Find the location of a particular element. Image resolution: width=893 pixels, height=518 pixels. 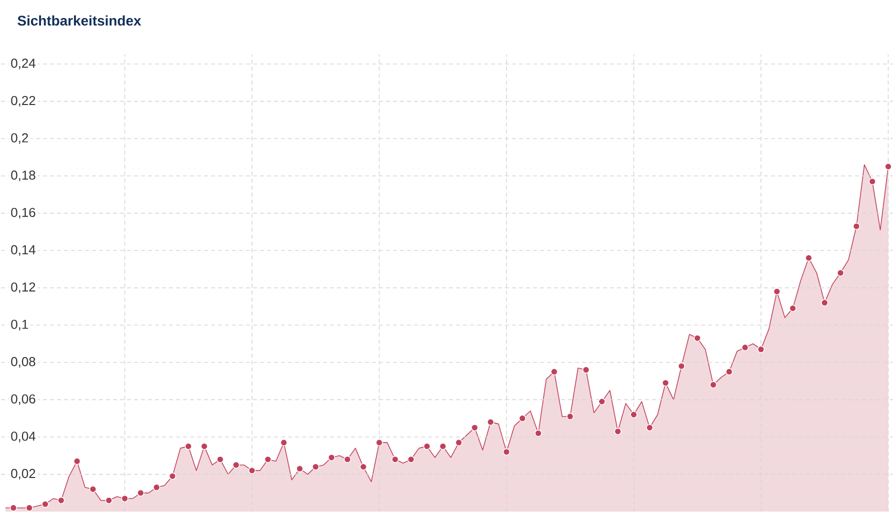

y-tick-label: 0,02 is located at coordinates (23, 474).